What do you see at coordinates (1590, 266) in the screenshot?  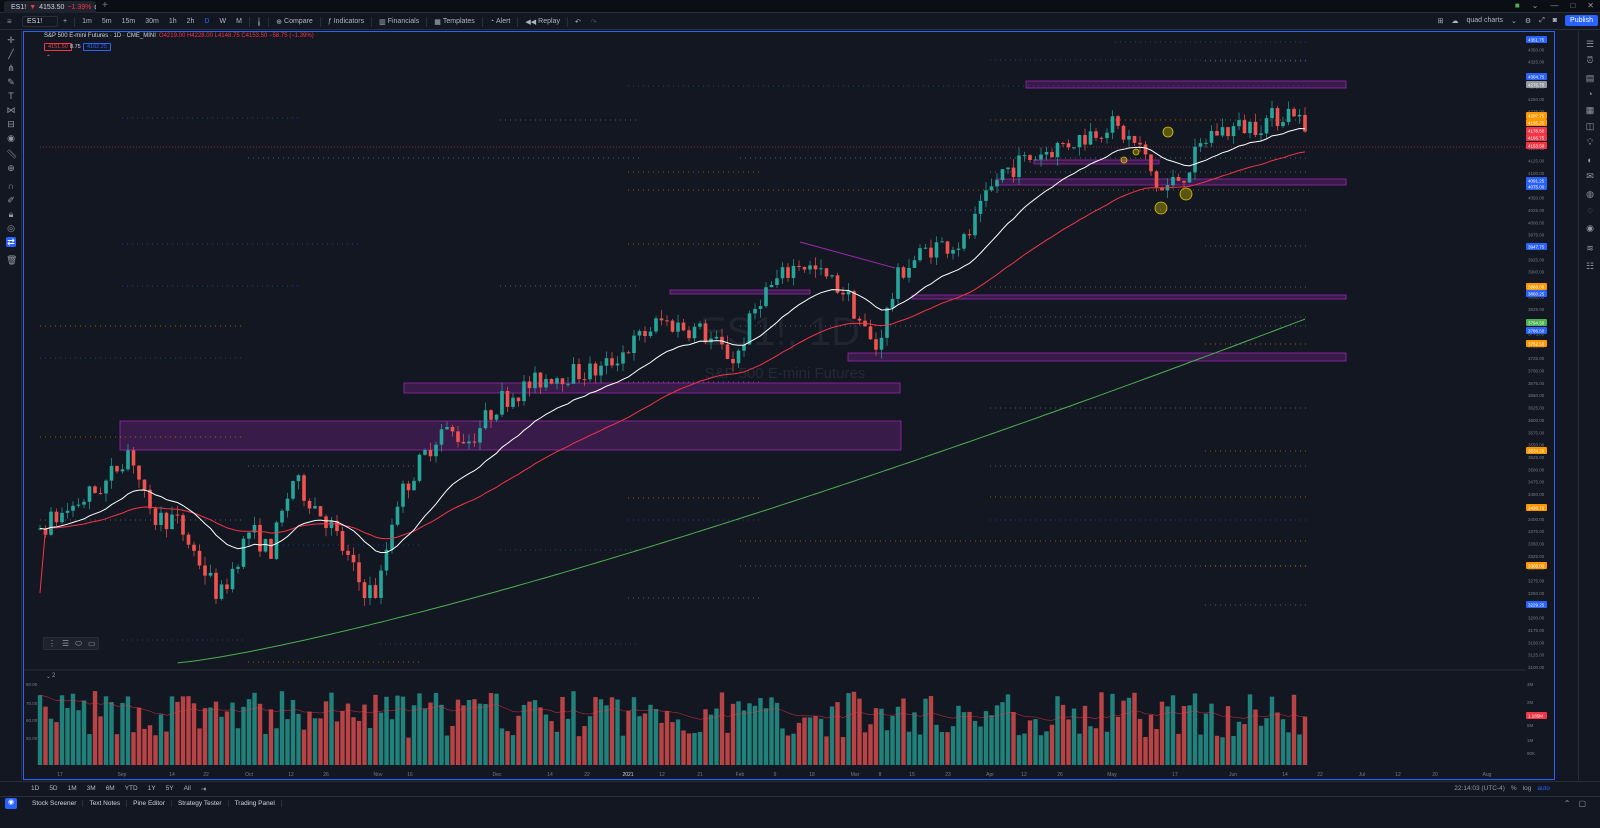 I see `dom-icon: ☷` at bounding box center [1590, 266].